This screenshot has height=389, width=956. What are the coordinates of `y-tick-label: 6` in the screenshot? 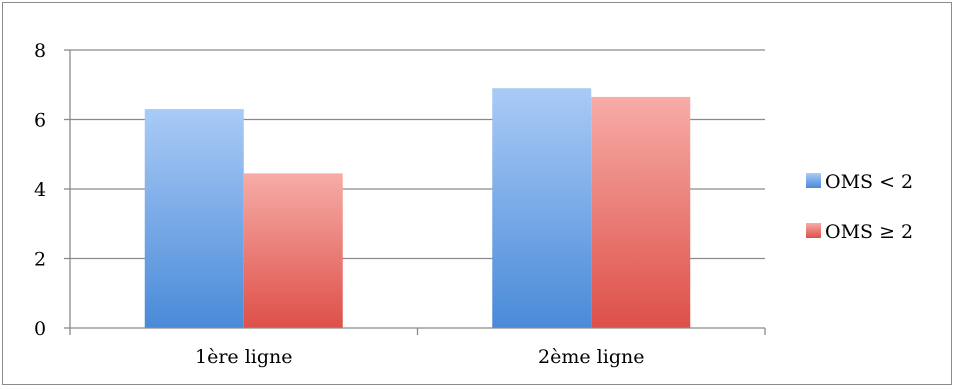 It's located at (40, 121).